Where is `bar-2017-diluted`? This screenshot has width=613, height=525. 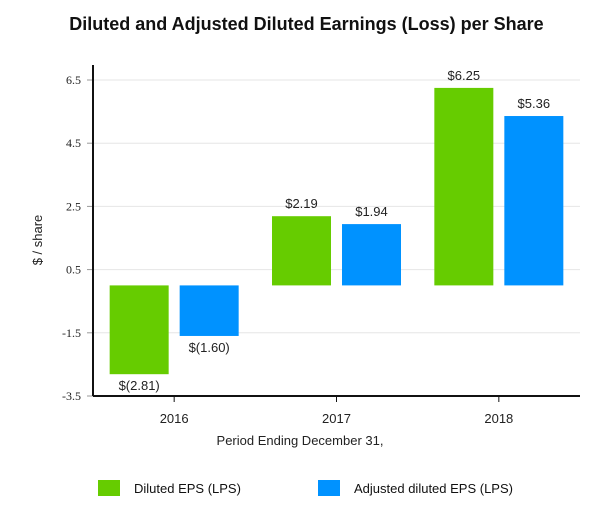
bar-2017-diluted is located at coordinates (301, 251).